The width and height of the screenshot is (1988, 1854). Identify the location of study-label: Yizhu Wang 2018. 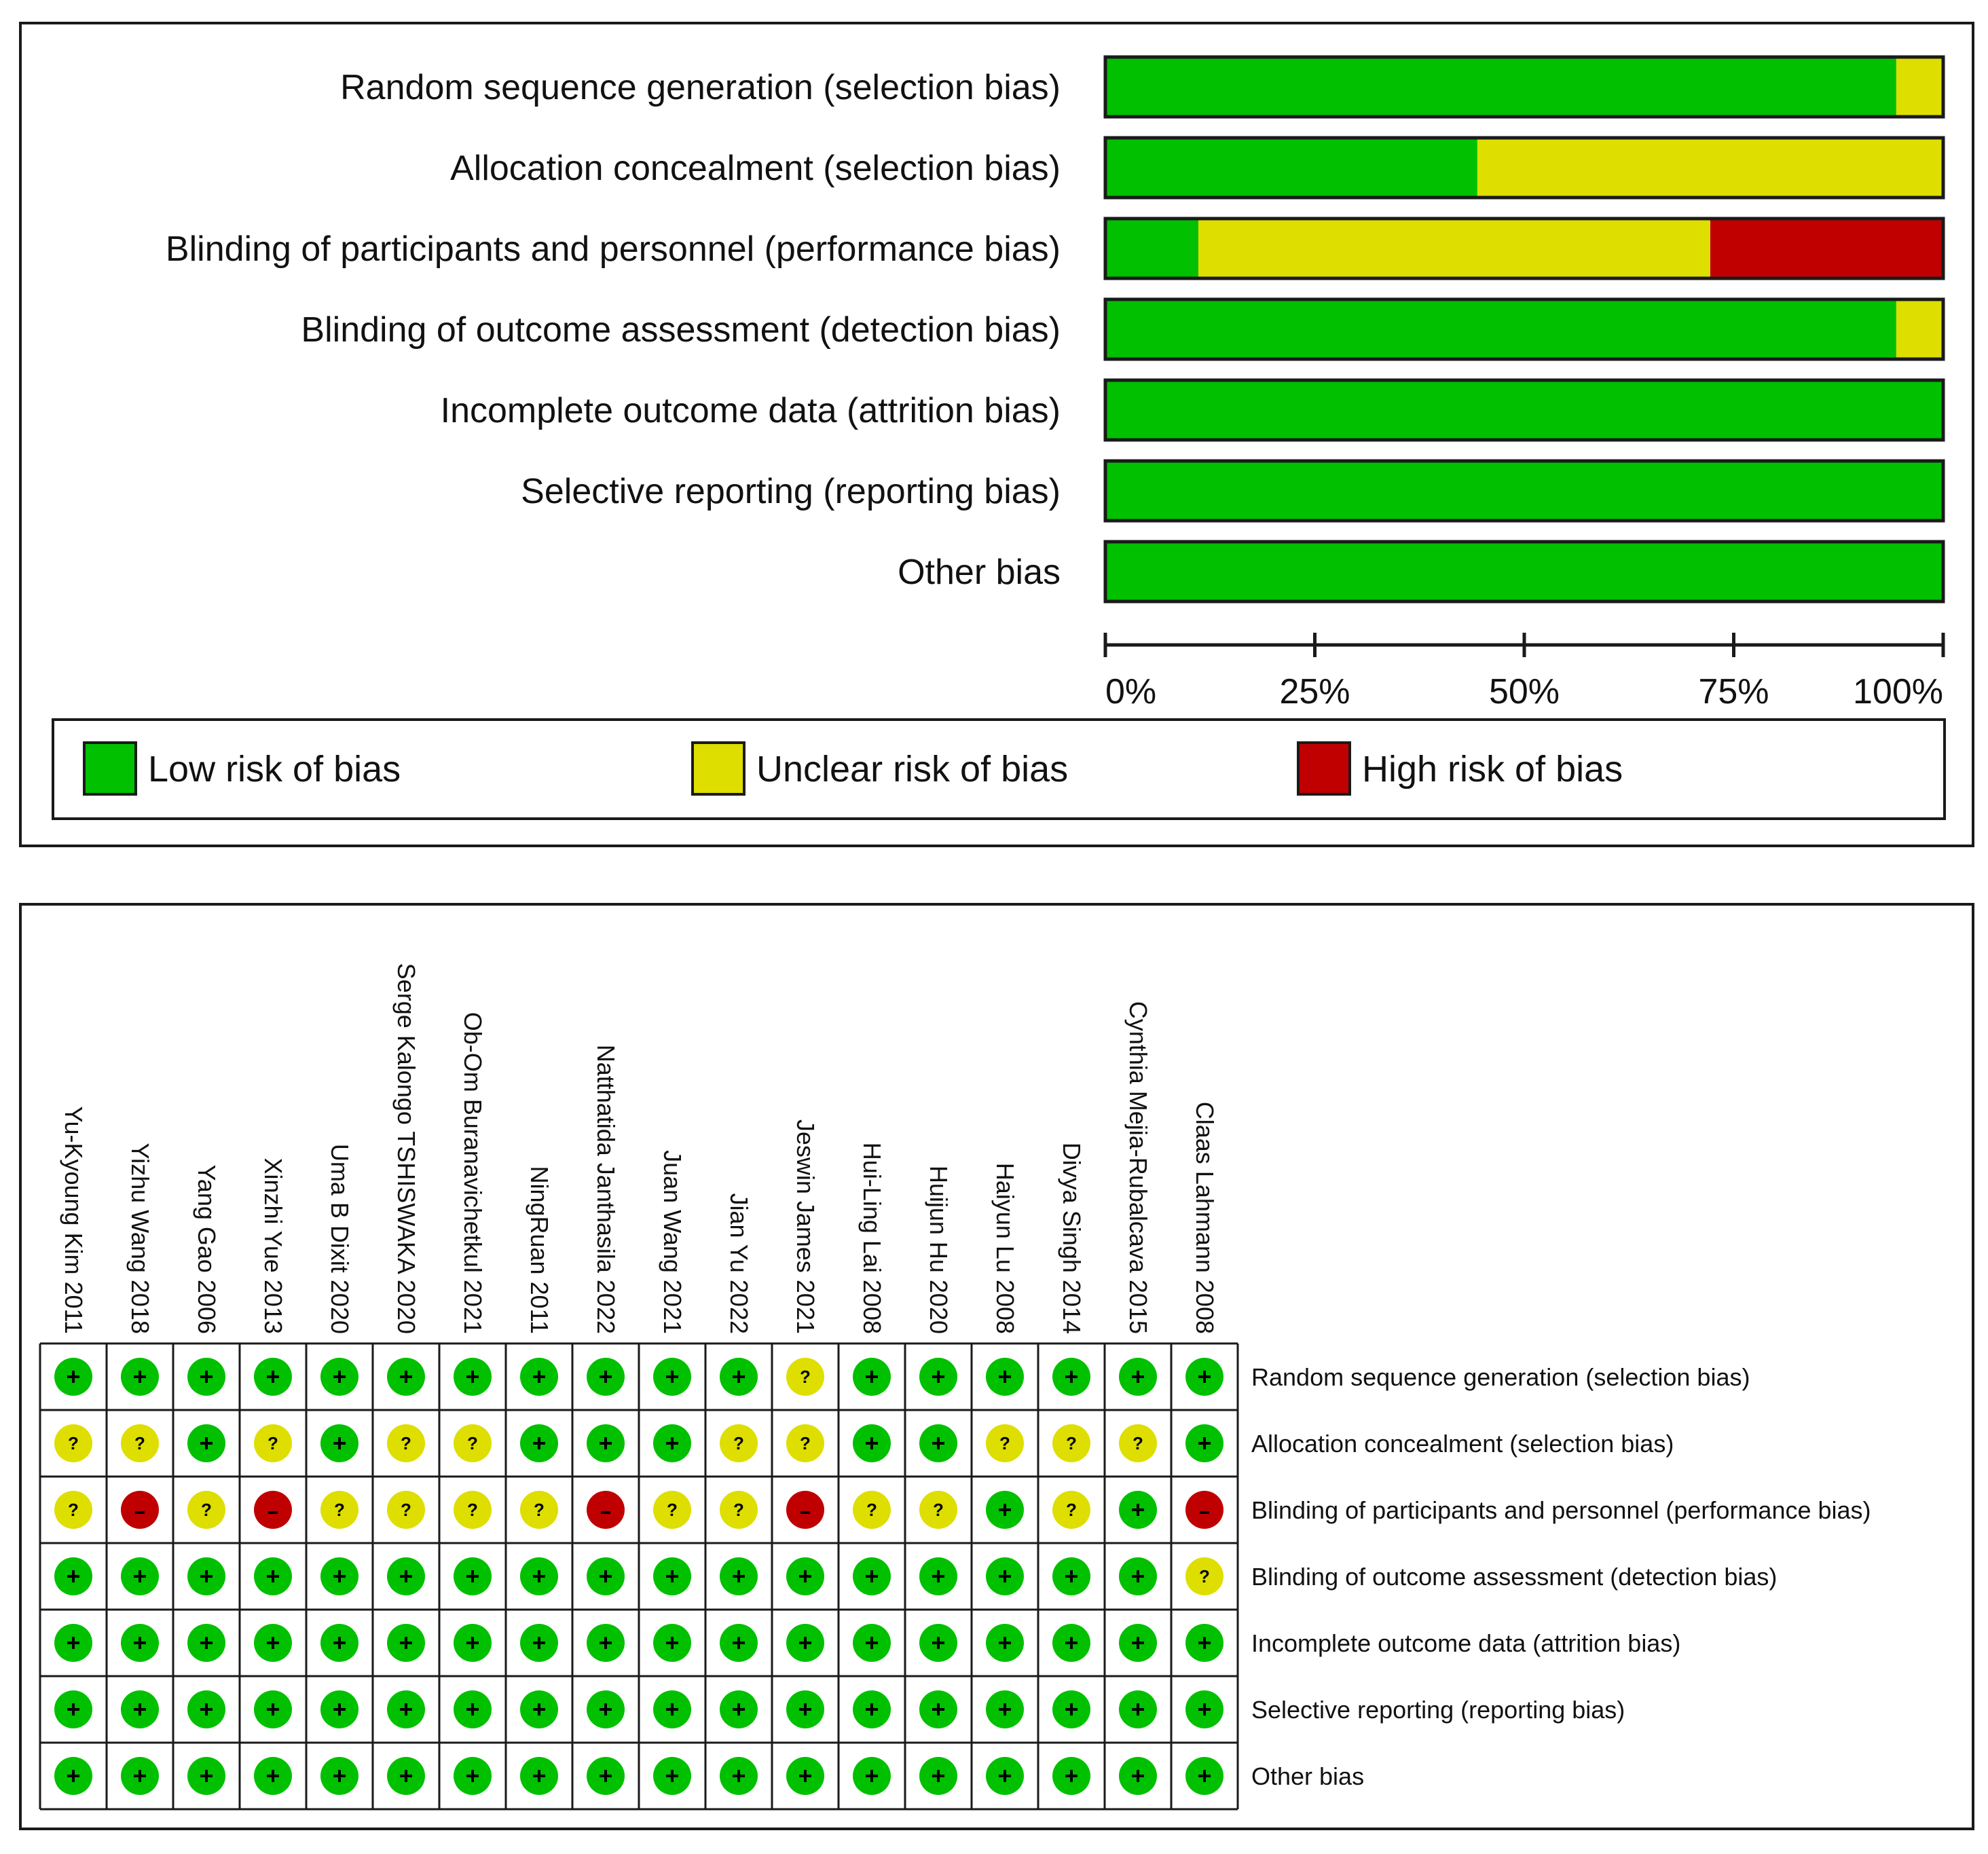
(140, 1238).